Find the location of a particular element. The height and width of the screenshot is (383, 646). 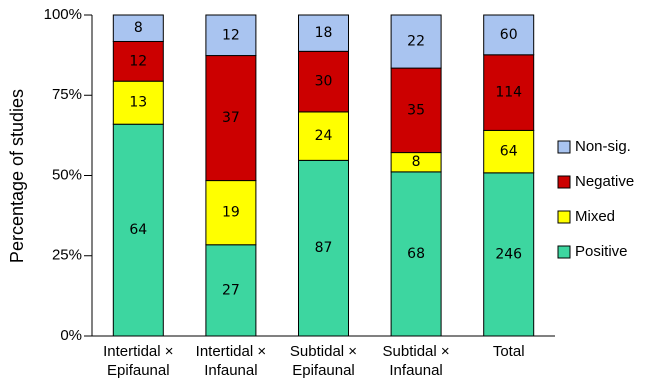

data-label: 87 is located at coordinates (324, 248).